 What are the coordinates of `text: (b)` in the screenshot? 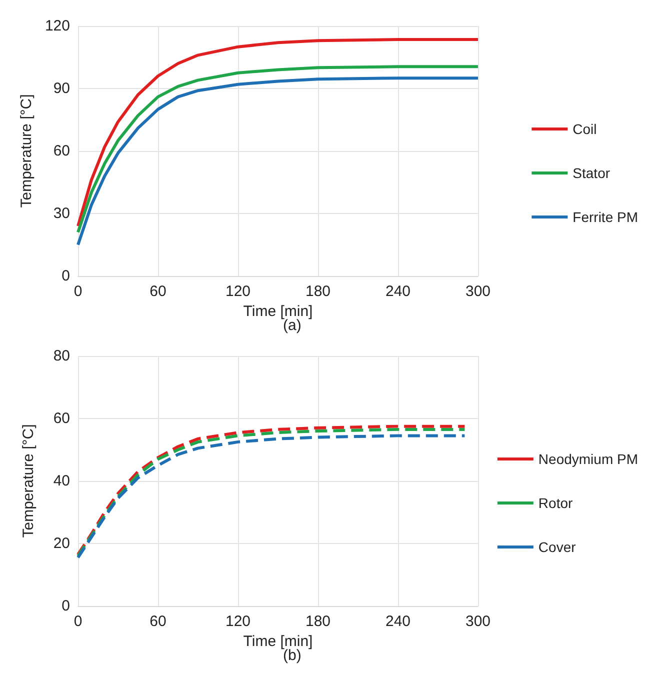 It's located at (292, 655).